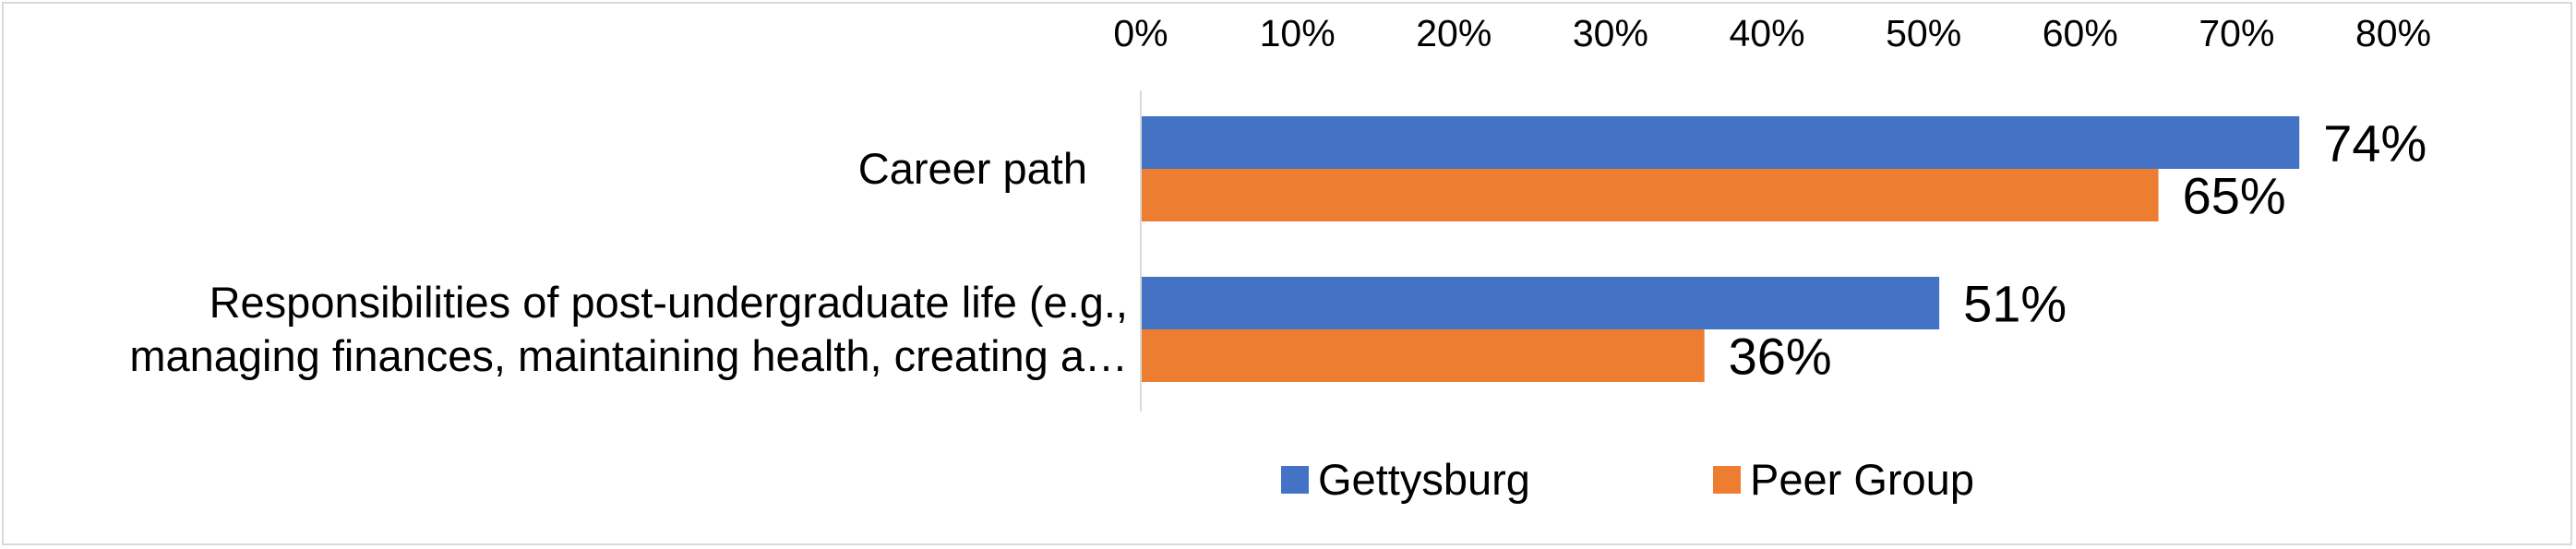 This screenshot has height=549, width=2576. I want to click on category-label: Career path, so click(973, 169).